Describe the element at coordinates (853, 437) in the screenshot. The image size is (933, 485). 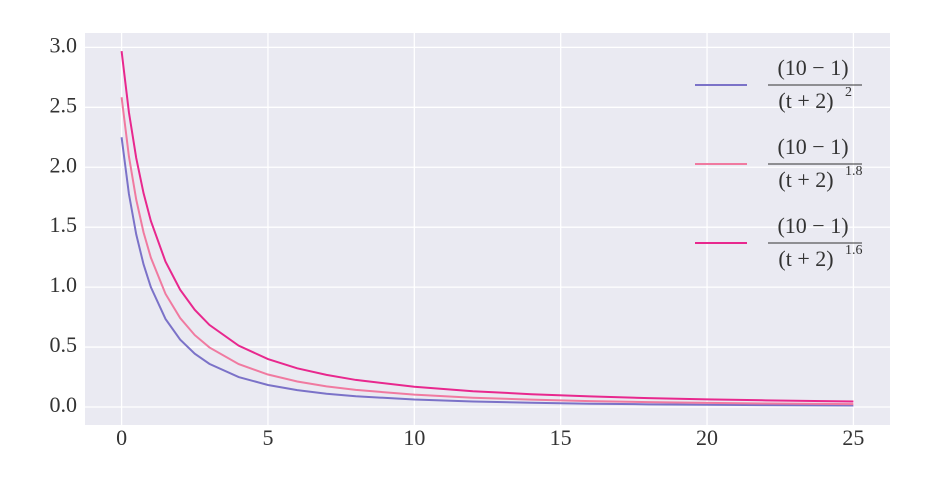
I see `x-tick-label: 25` at that location.